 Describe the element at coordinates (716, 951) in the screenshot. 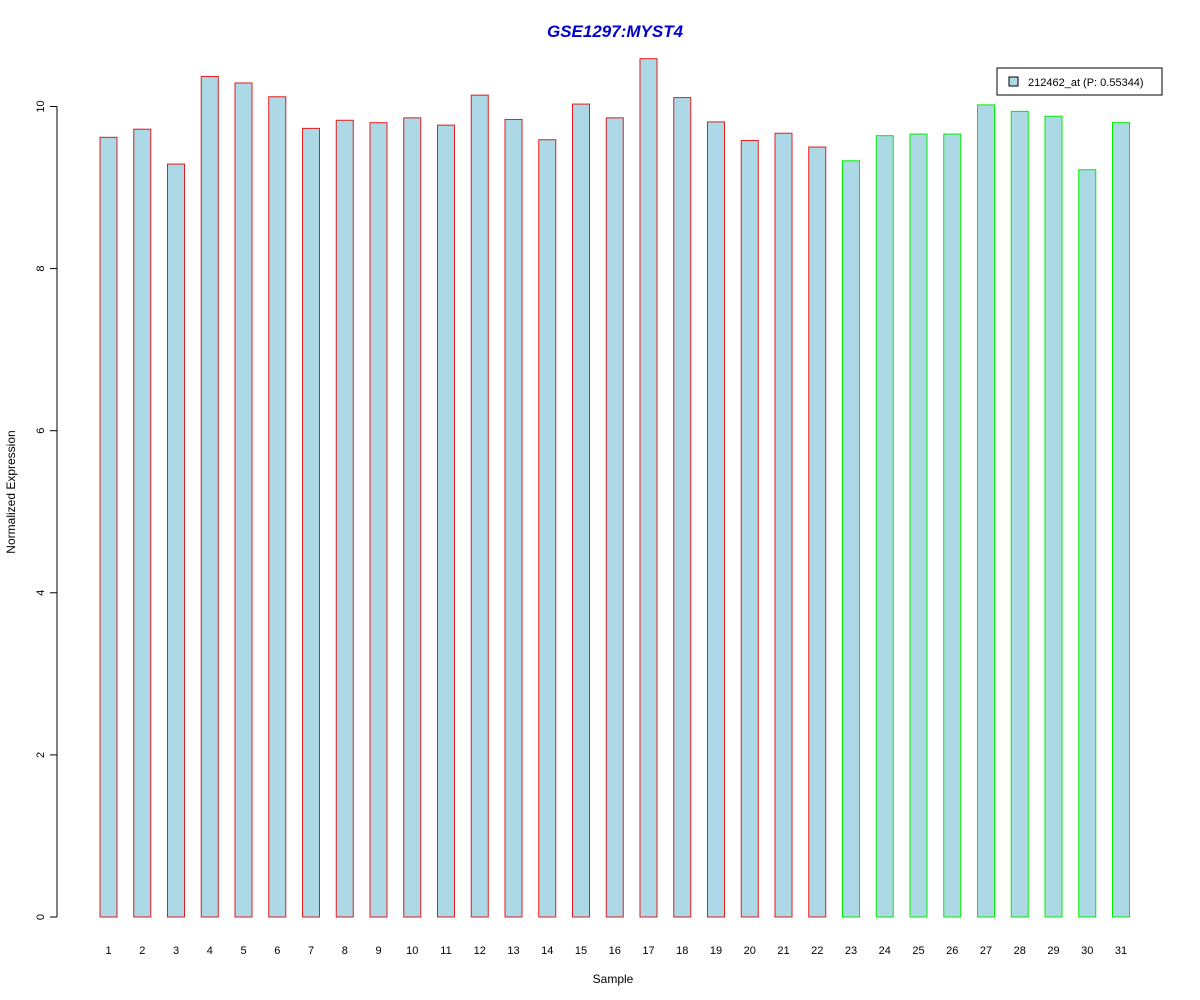

I see `x-tick-label: 19` at that location.